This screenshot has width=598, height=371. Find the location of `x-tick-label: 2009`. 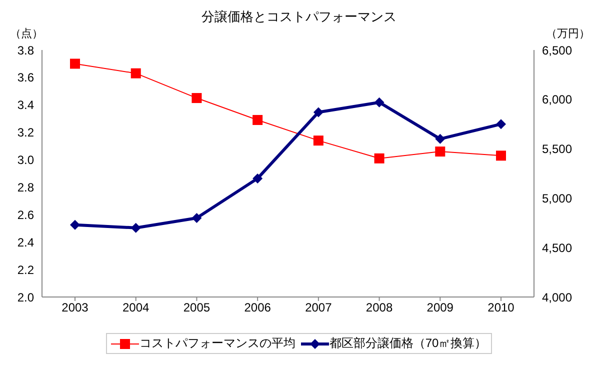

x-tick-label: 2009 is located at coordinates (440, 307).